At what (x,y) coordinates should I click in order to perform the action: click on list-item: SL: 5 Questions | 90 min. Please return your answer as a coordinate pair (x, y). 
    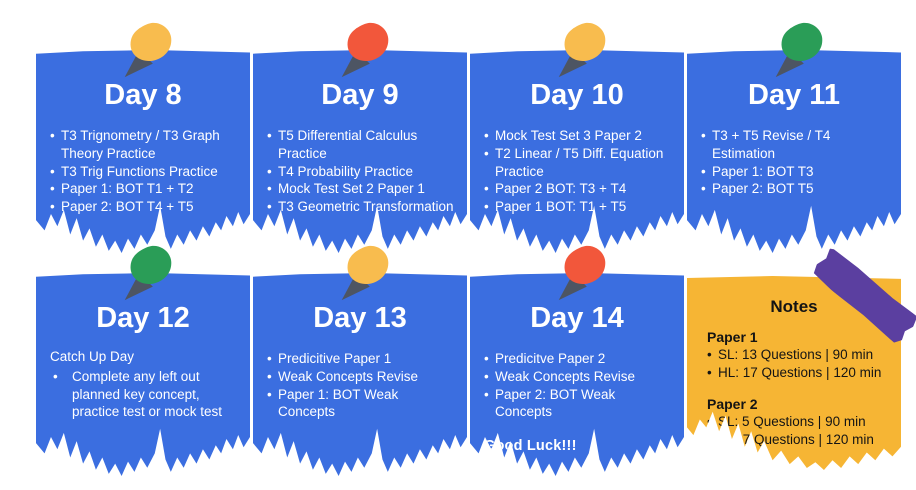
    Looking at the image, I should click on (800, 422).